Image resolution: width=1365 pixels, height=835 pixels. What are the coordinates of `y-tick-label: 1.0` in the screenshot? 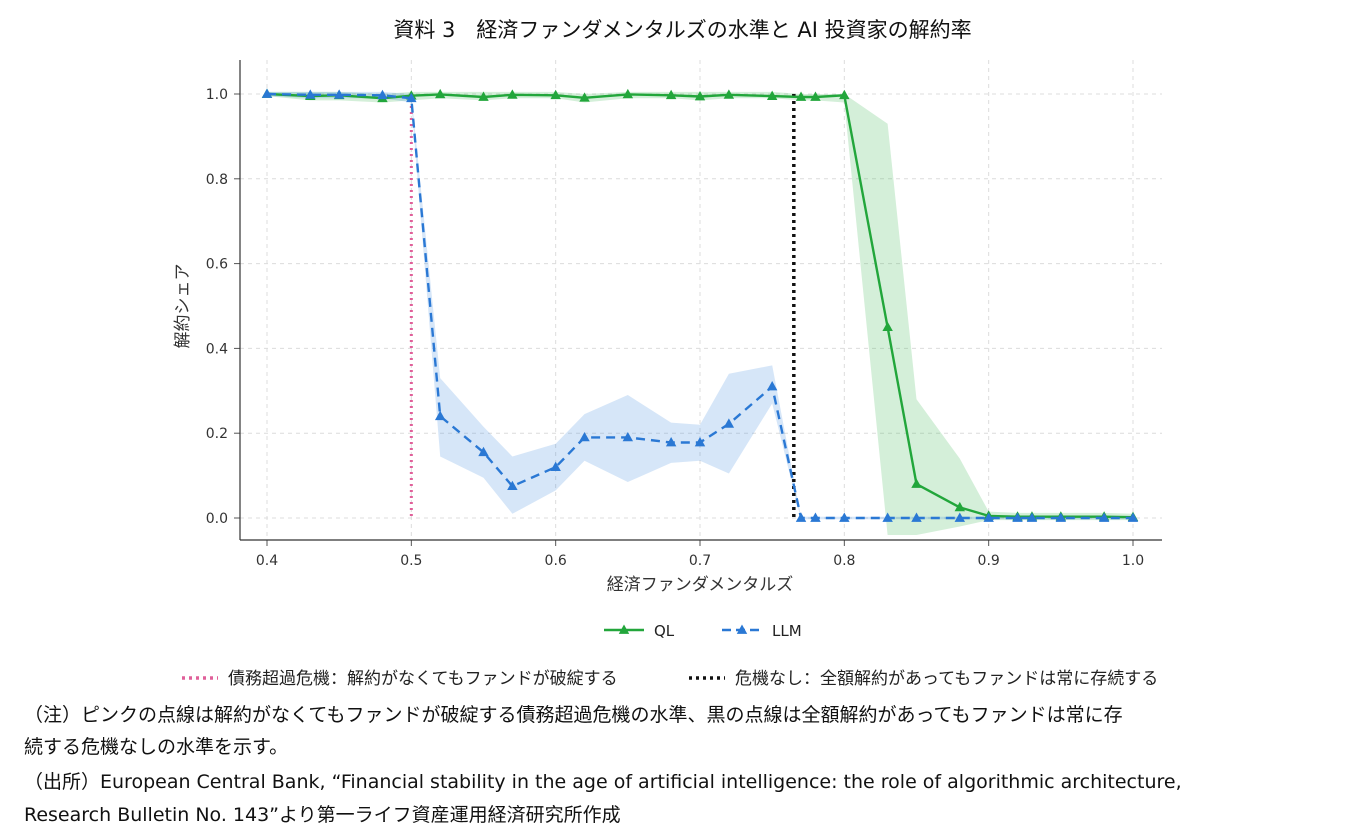 It's located at (217, 95).